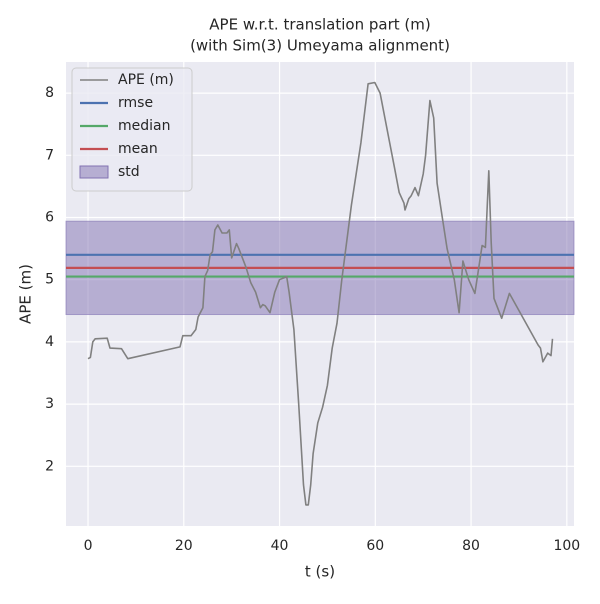 The image size is (600, 604). Describe the element at coordinates (49, 93) in the screenshot. I see `y-tick-label: 8` at that location.